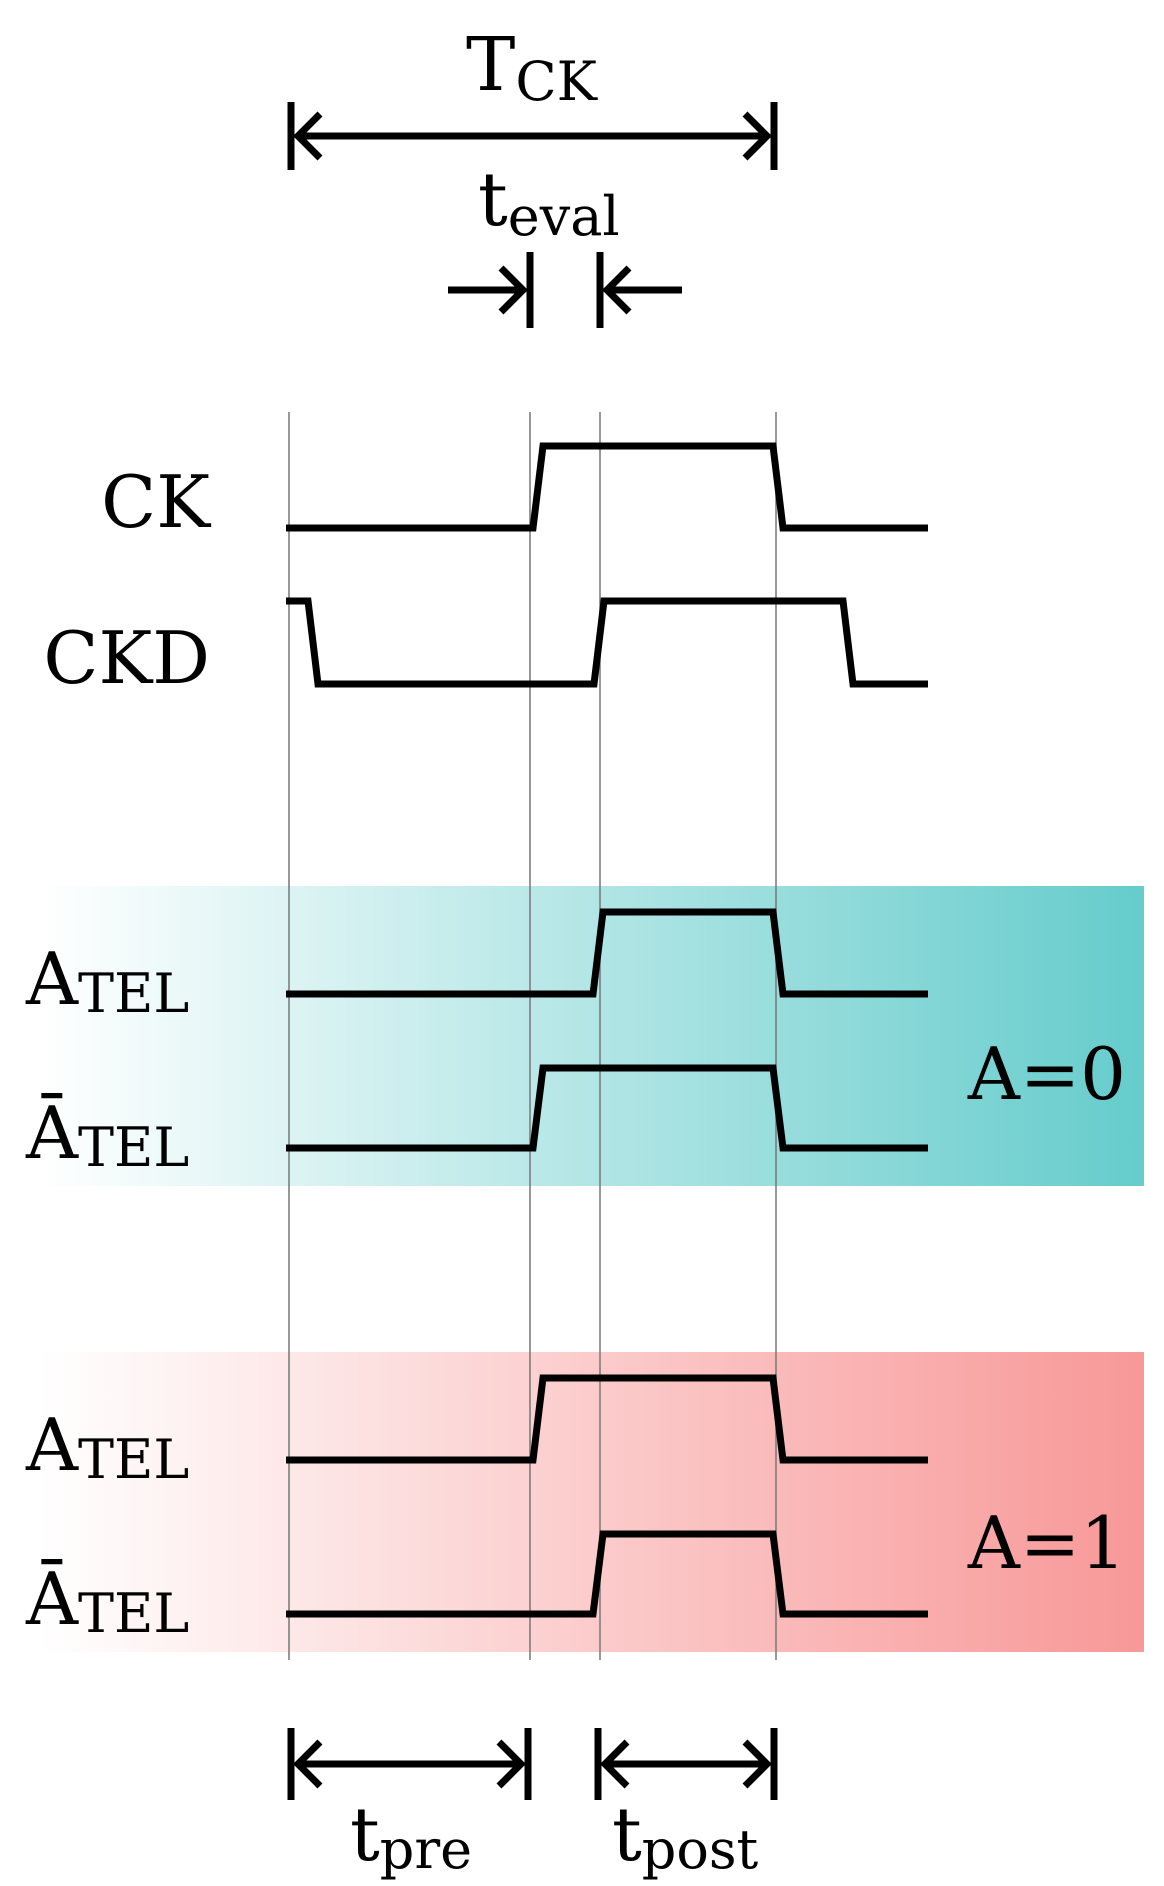 The height and width of the screenshot is (1886, 1164). What do you see at coordinates (532, 136) in the screenshot?
I see `tck-dimension` at bounding box center [532, 136].